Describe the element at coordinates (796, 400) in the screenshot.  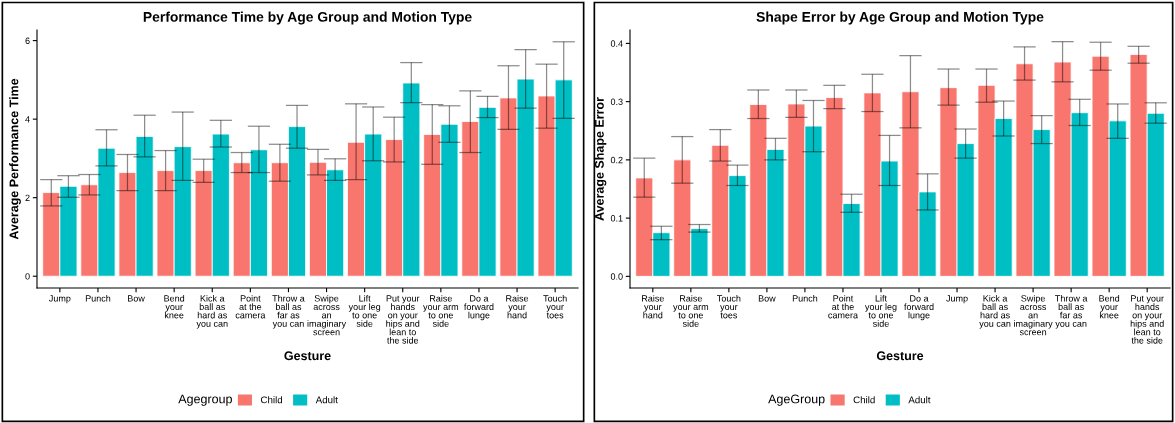
I see `legend-title: AgeGroup` at that location.